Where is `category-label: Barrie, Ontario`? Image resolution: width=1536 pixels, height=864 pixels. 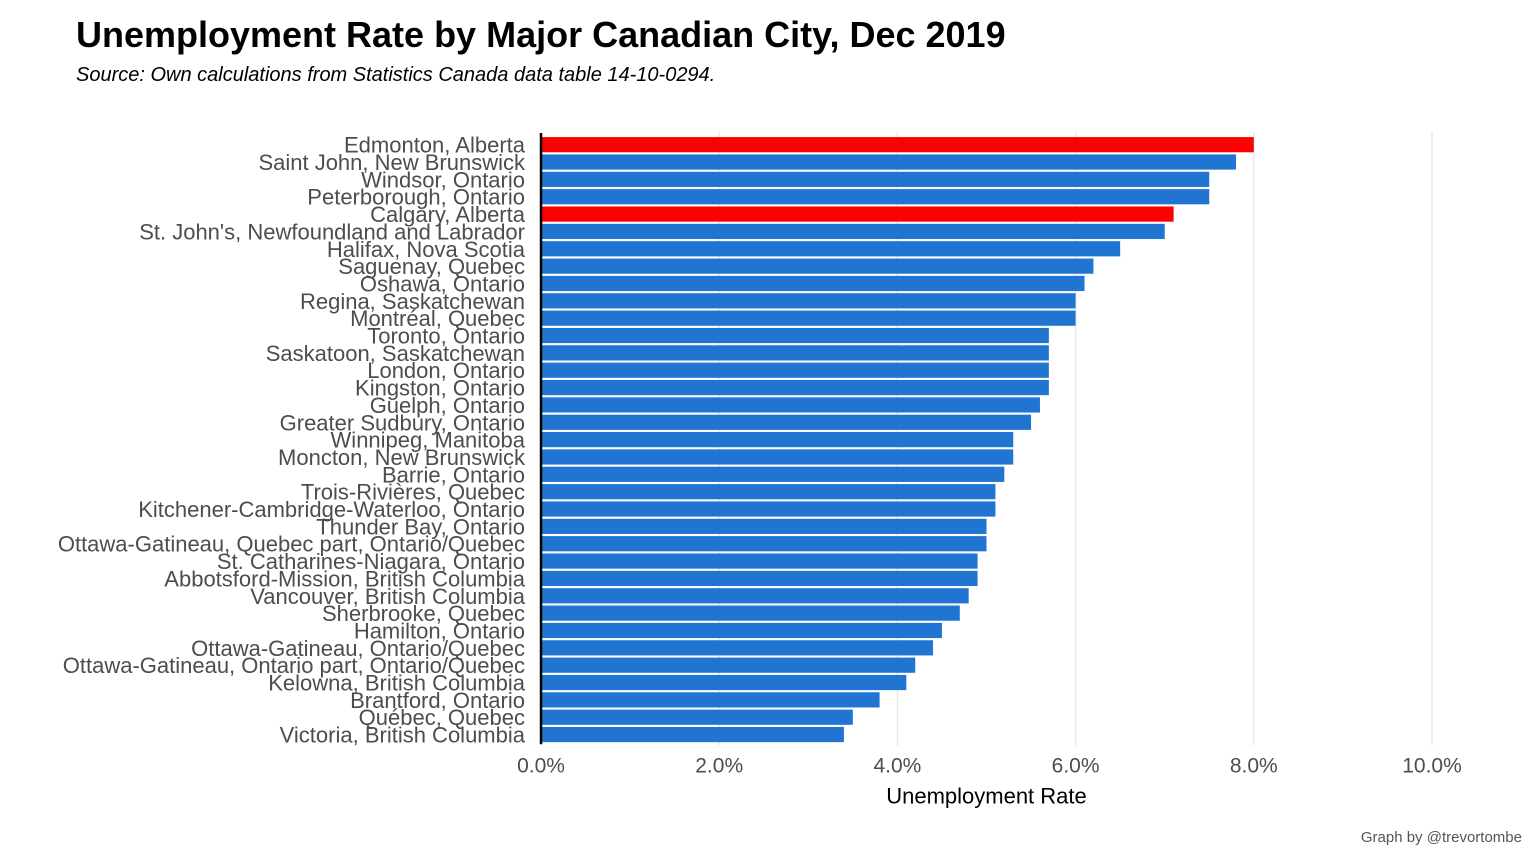 category-label: Barrie, Ontario is located at coordinates (453, 474).